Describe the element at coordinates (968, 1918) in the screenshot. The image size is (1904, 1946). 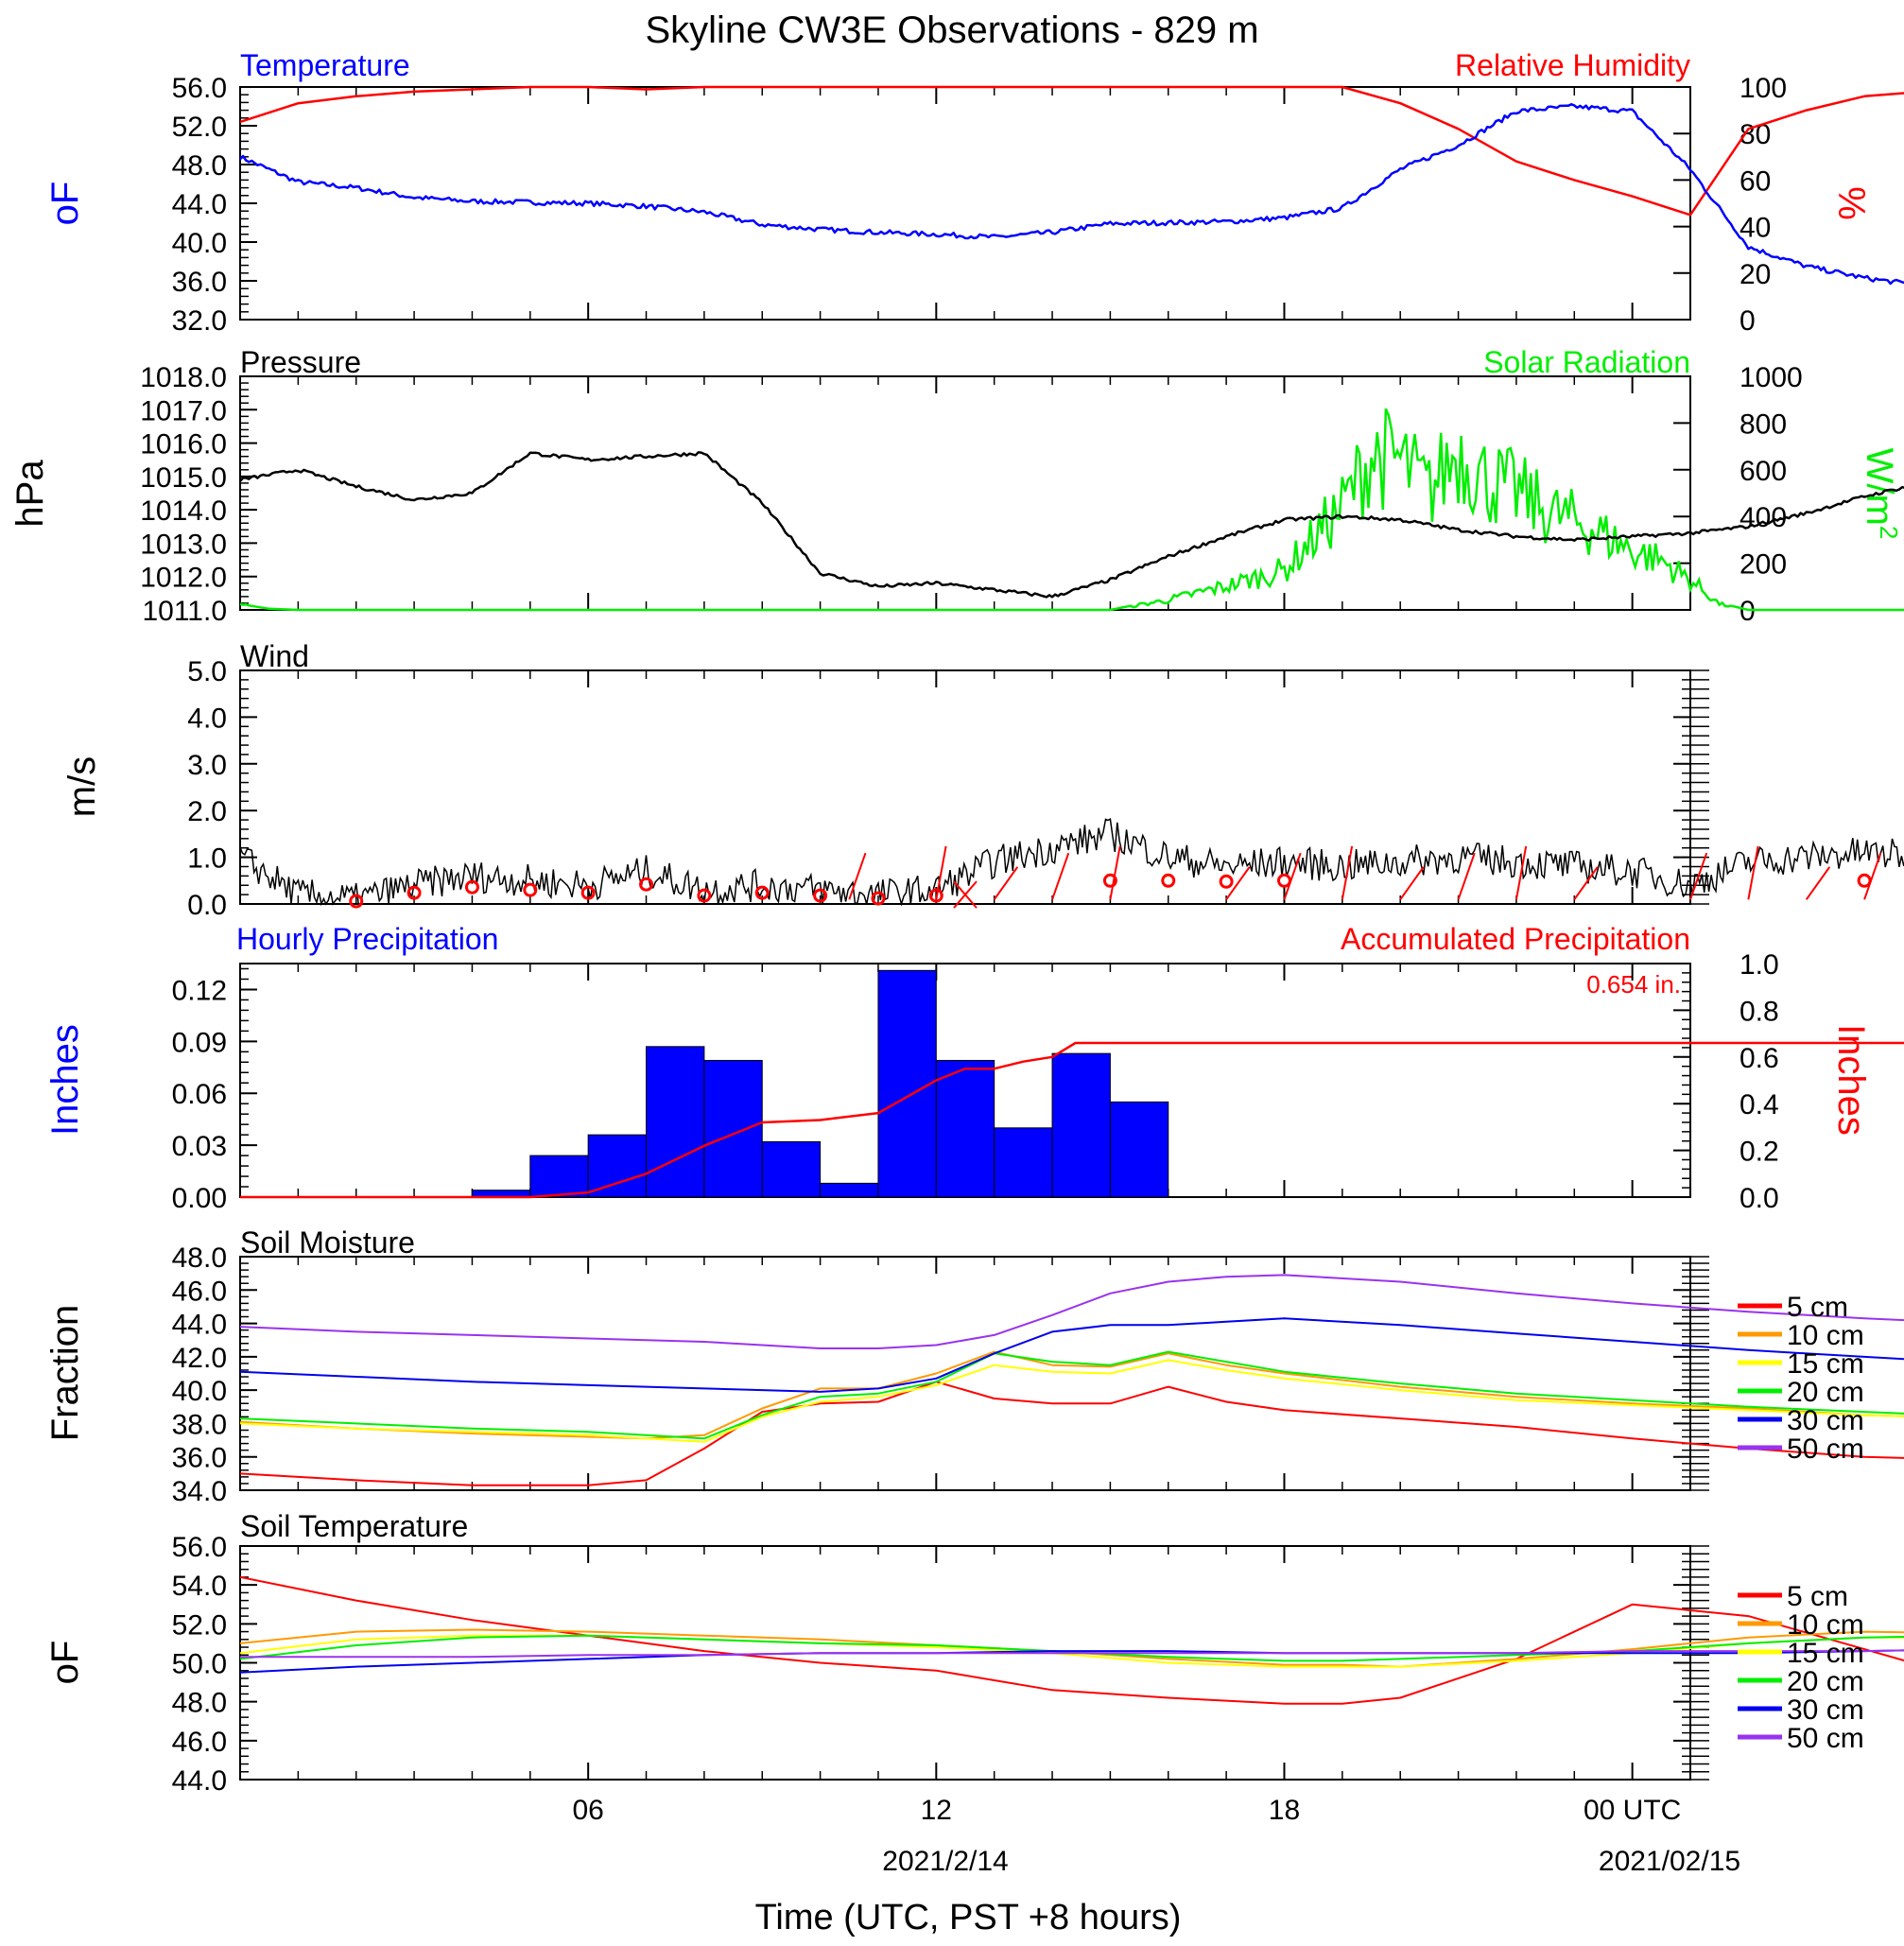
I see `x-axis-title: Time (UTC, PST +8 hours)` at that location.